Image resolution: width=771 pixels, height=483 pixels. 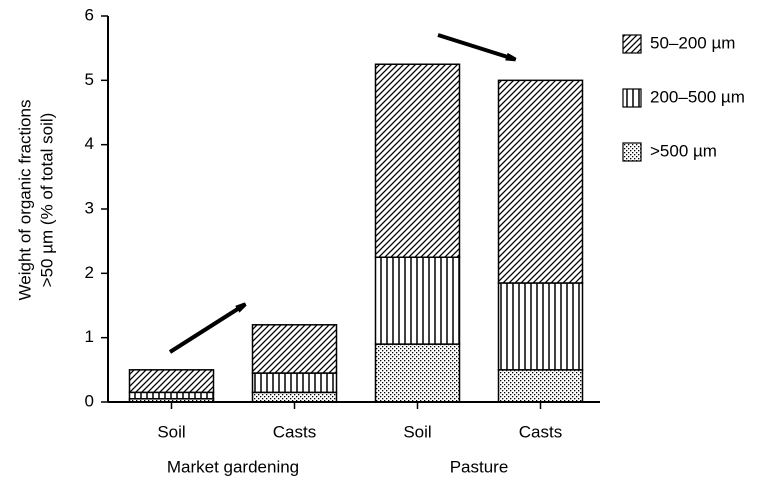 What do you see at coordinates (89, 79) in the screenshot?
I see `y-tick-label: 5` at bounding box center [89, 79].